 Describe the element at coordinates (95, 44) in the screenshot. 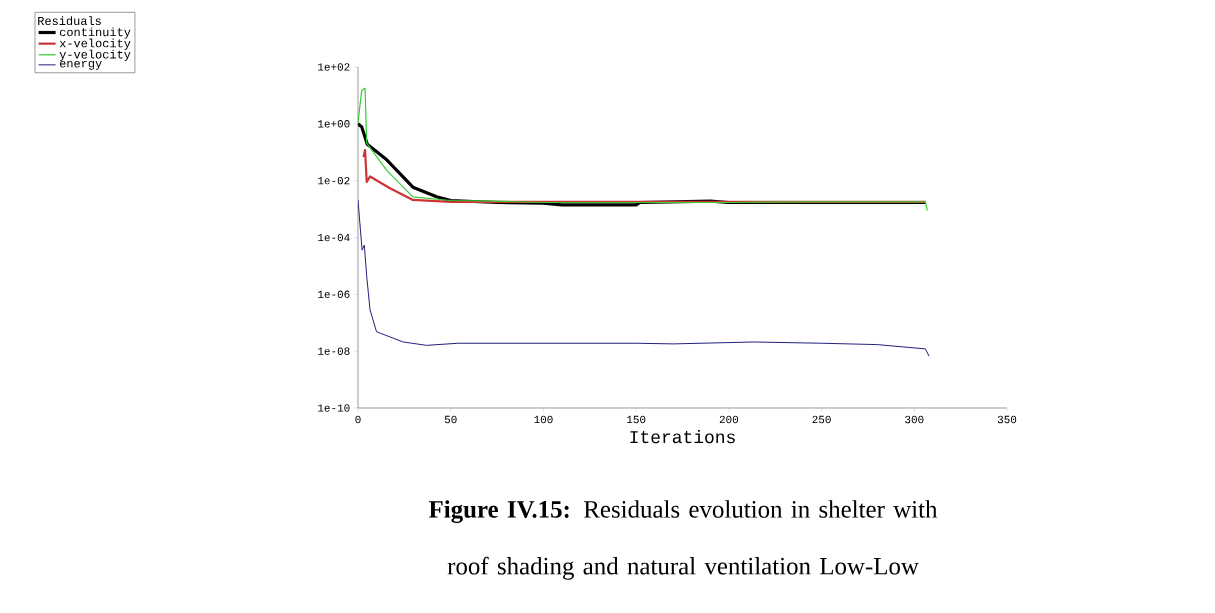

I see `legend-label: x-velocity` at that location.